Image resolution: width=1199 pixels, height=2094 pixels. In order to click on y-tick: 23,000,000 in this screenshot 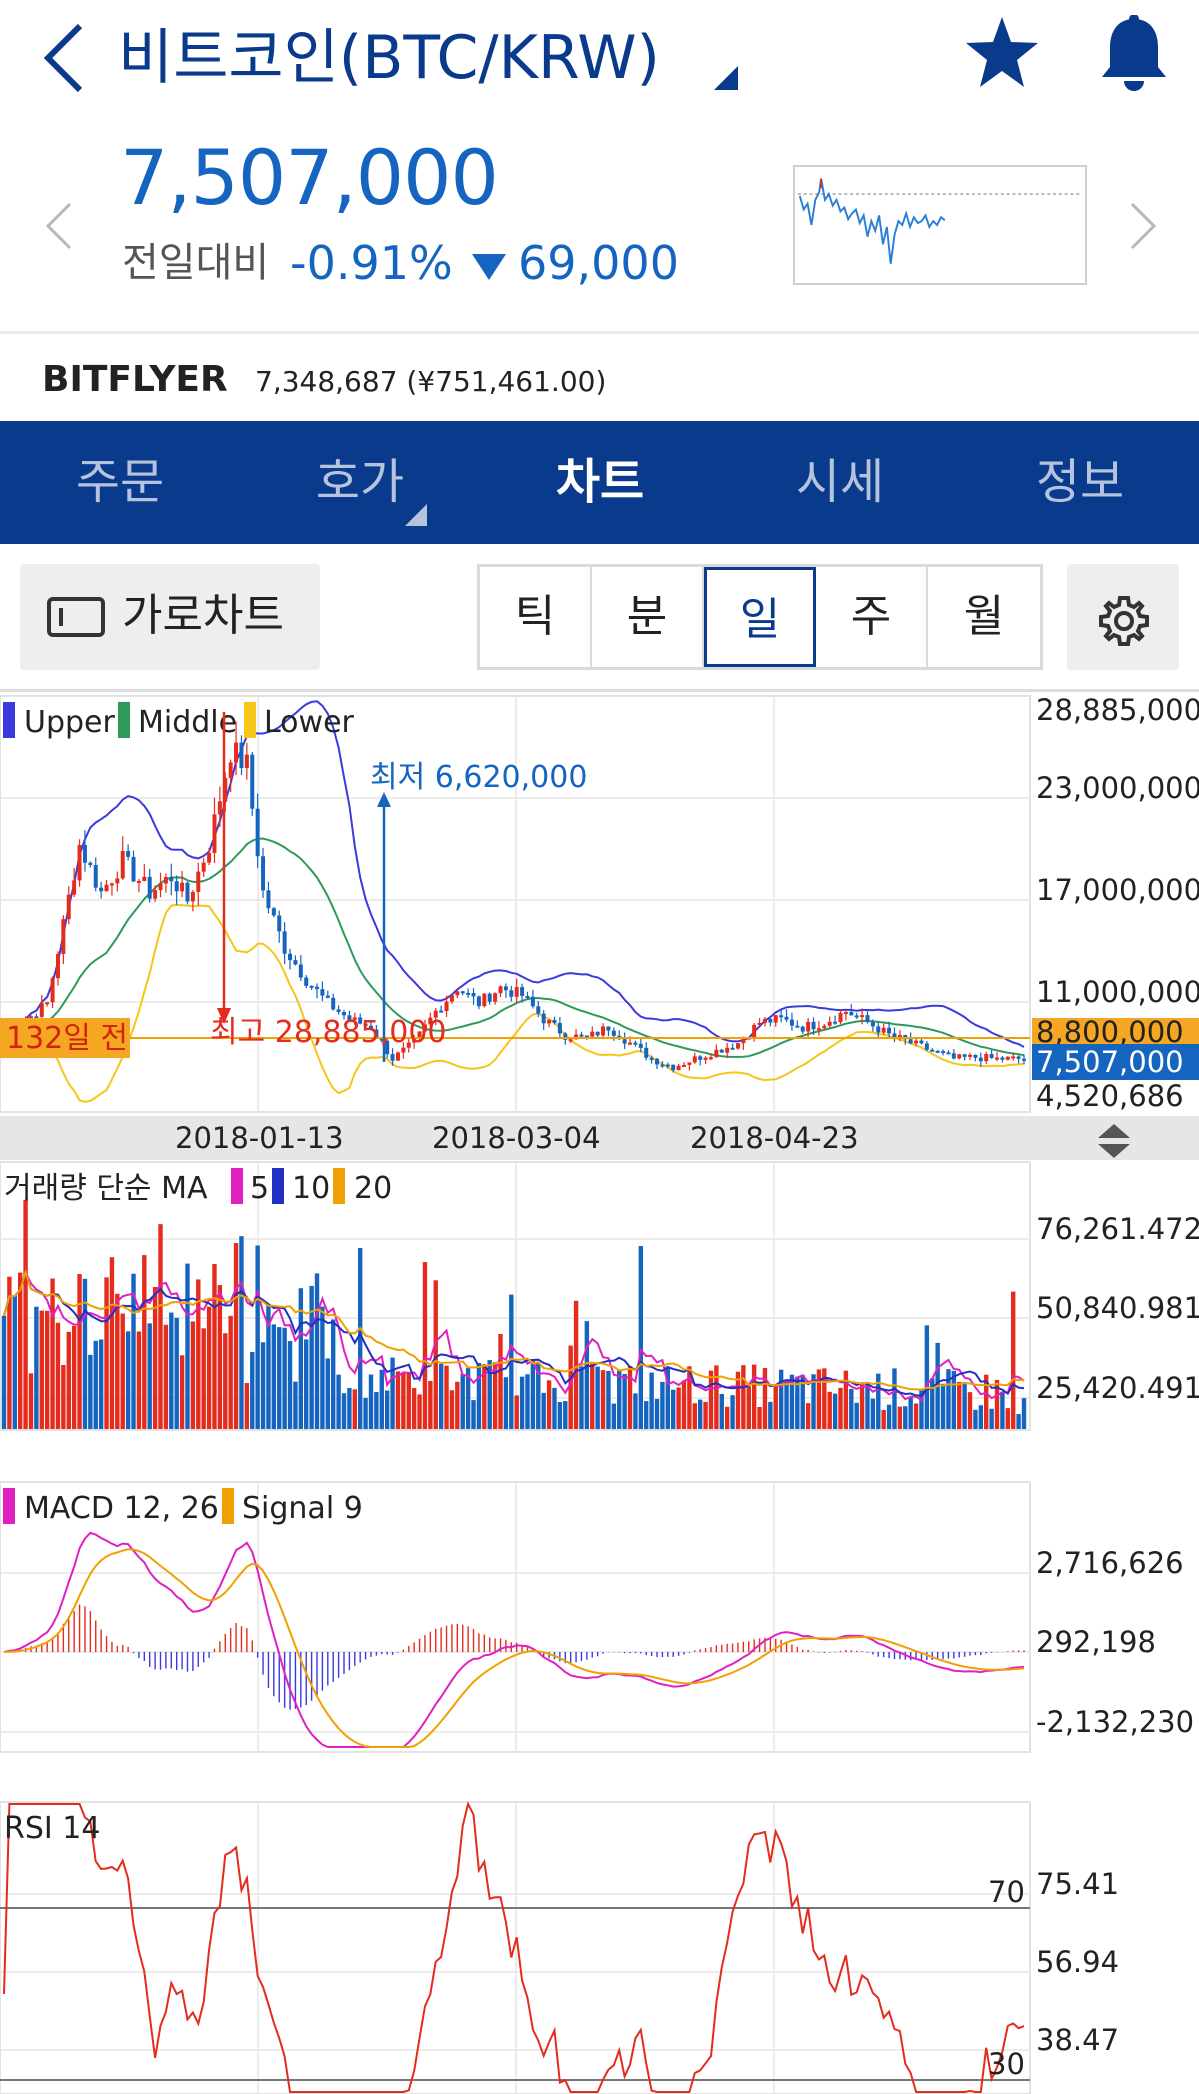, I will do `click(1117, 788)`.